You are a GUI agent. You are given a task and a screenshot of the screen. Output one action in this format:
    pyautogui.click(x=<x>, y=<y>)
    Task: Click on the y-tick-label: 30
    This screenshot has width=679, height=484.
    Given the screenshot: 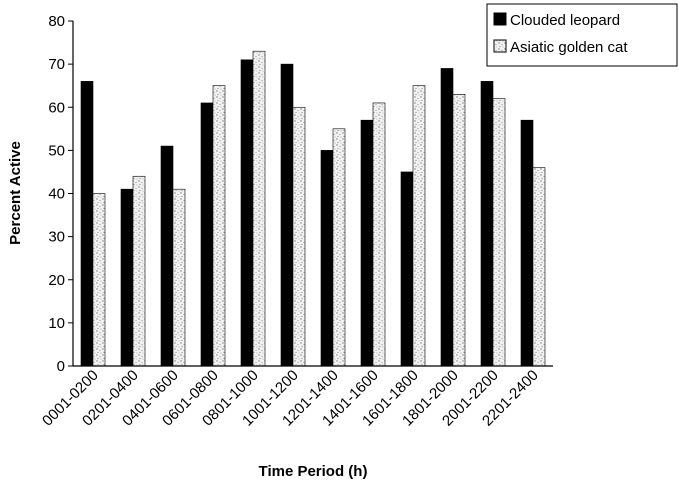 What is the action you would take?
    pyautogui.click(x=56, y=237)
    